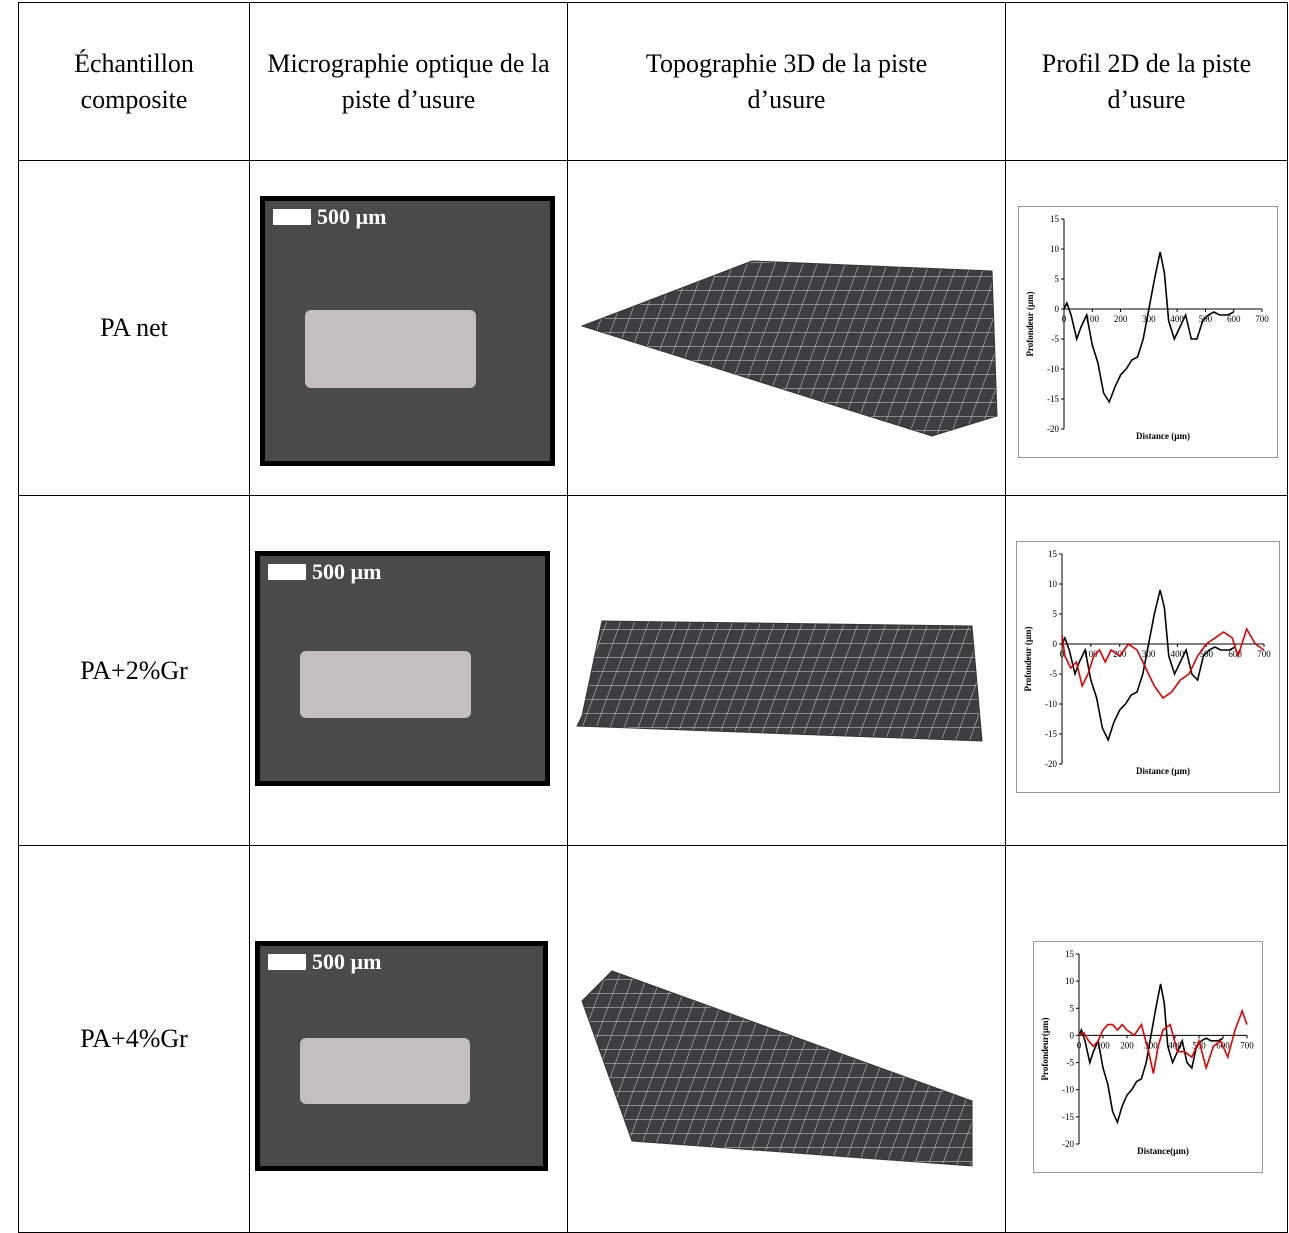  What do you see at coordinates (1045, 1048) in the screenshot?
I see `y-axis-label: Profondeur(µm)` at bounding box center [1045, 1048].